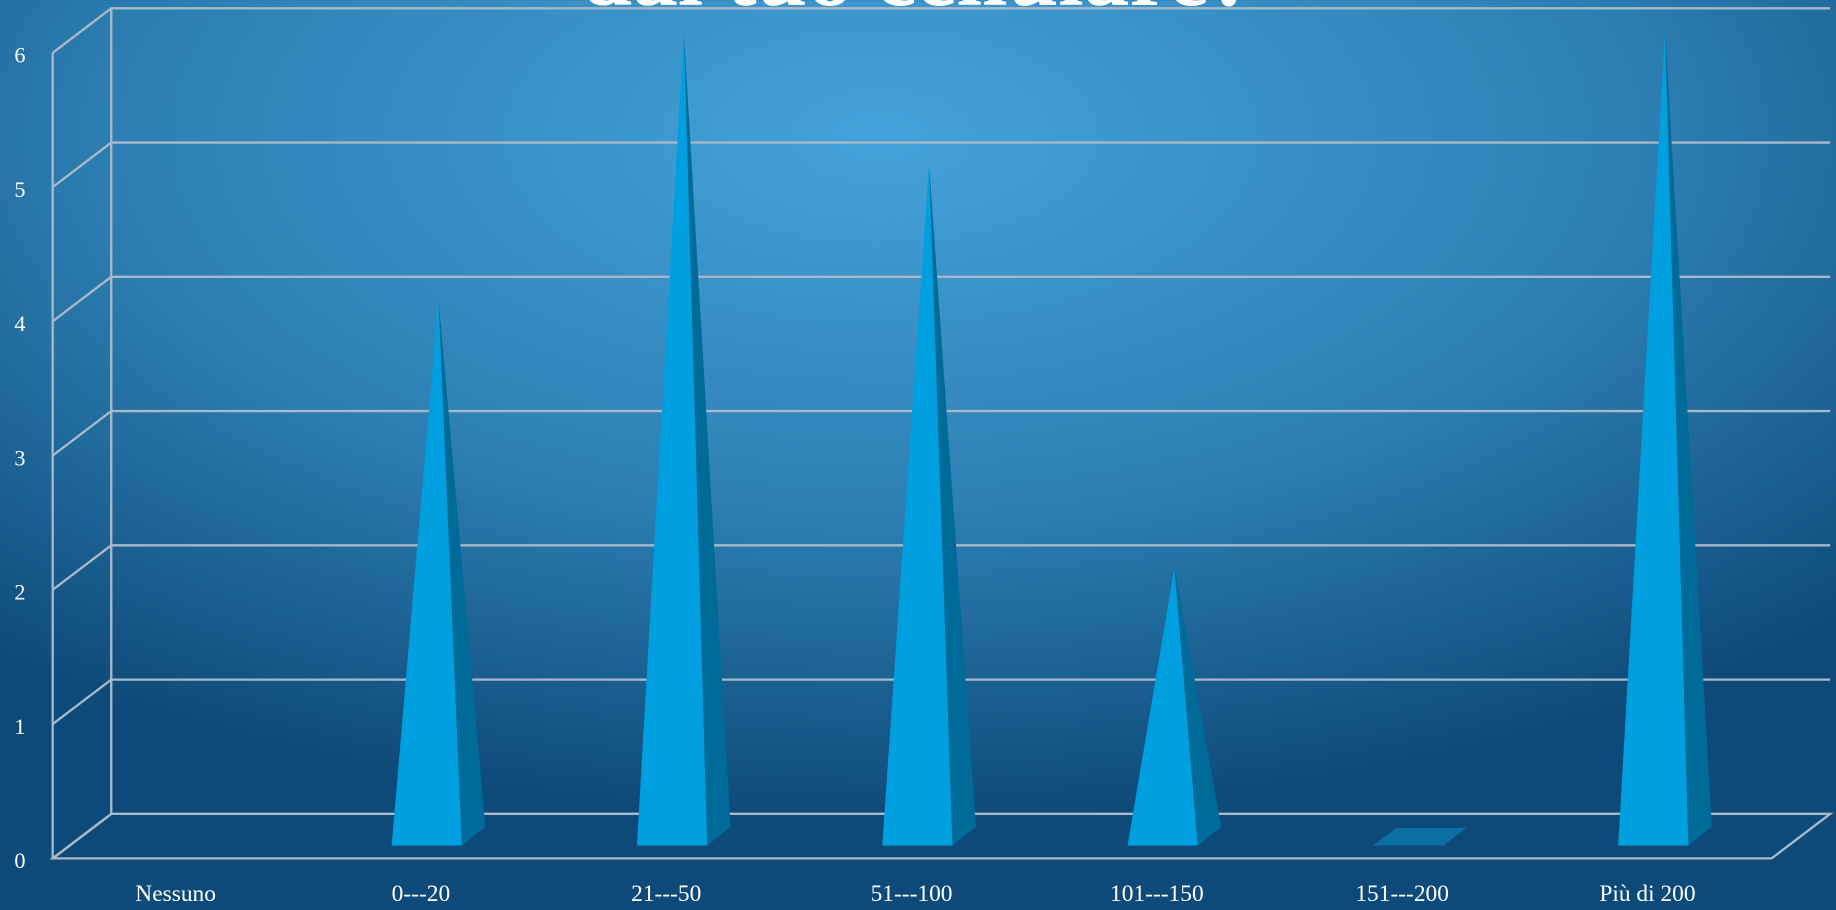 This screenshot has width=1836, height=910. Describe the element at coordinates (19, 592) in the screenshot. I see `y-tick-label: 2` at that location.